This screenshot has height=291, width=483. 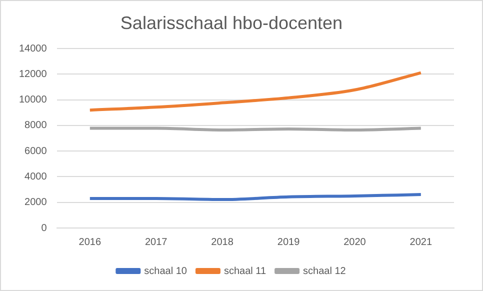 I want to click on y-tick-label: 12000, so click(x=33, y=74).